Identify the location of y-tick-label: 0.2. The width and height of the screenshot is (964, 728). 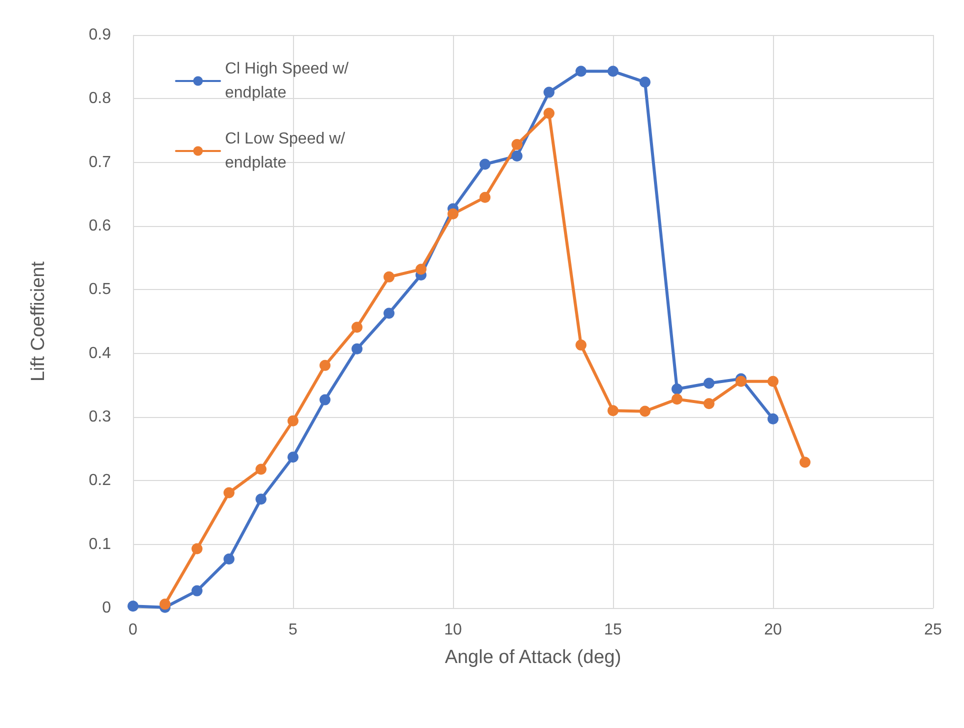
(100, 481).